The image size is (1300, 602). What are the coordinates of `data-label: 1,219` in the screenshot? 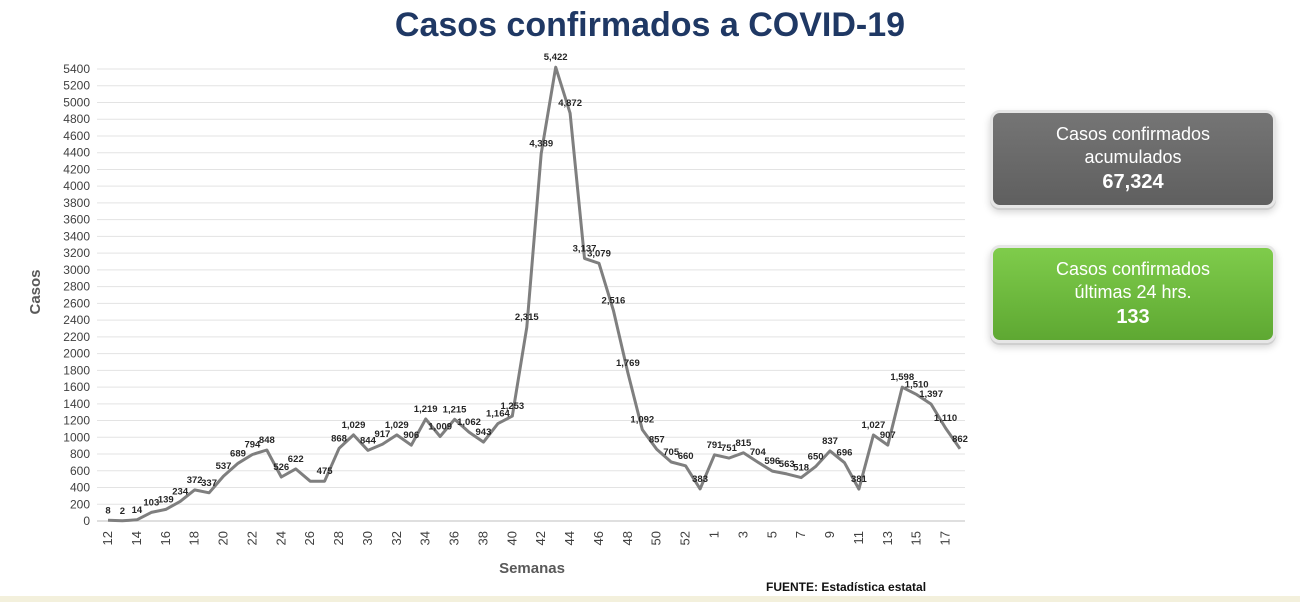 It's located at (426, 409).